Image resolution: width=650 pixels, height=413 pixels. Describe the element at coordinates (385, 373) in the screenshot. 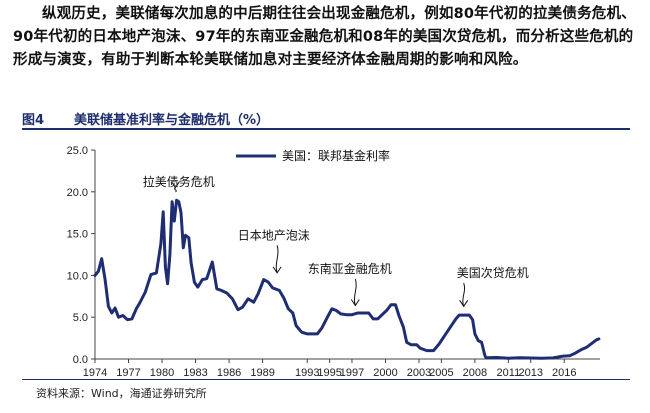

I see `x-tick-label: 2000` at that location.